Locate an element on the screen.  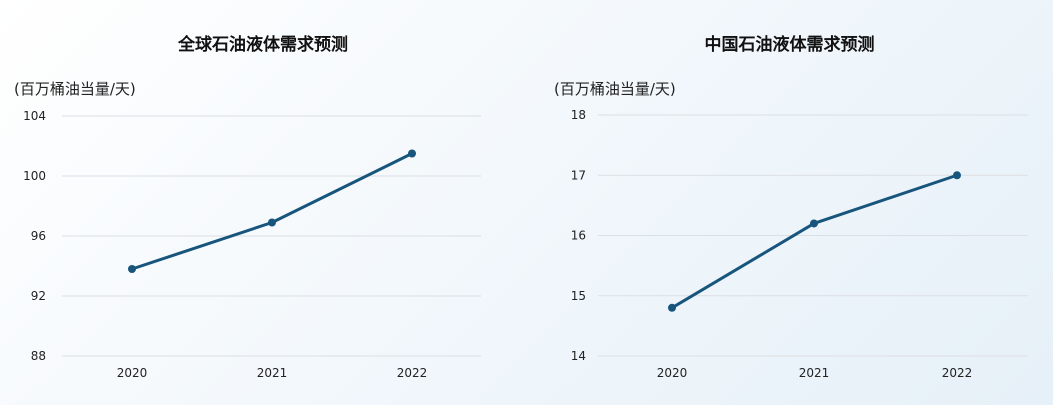
chart-title: 全球石油液体需求预测 is located at coordinates (263, 45).